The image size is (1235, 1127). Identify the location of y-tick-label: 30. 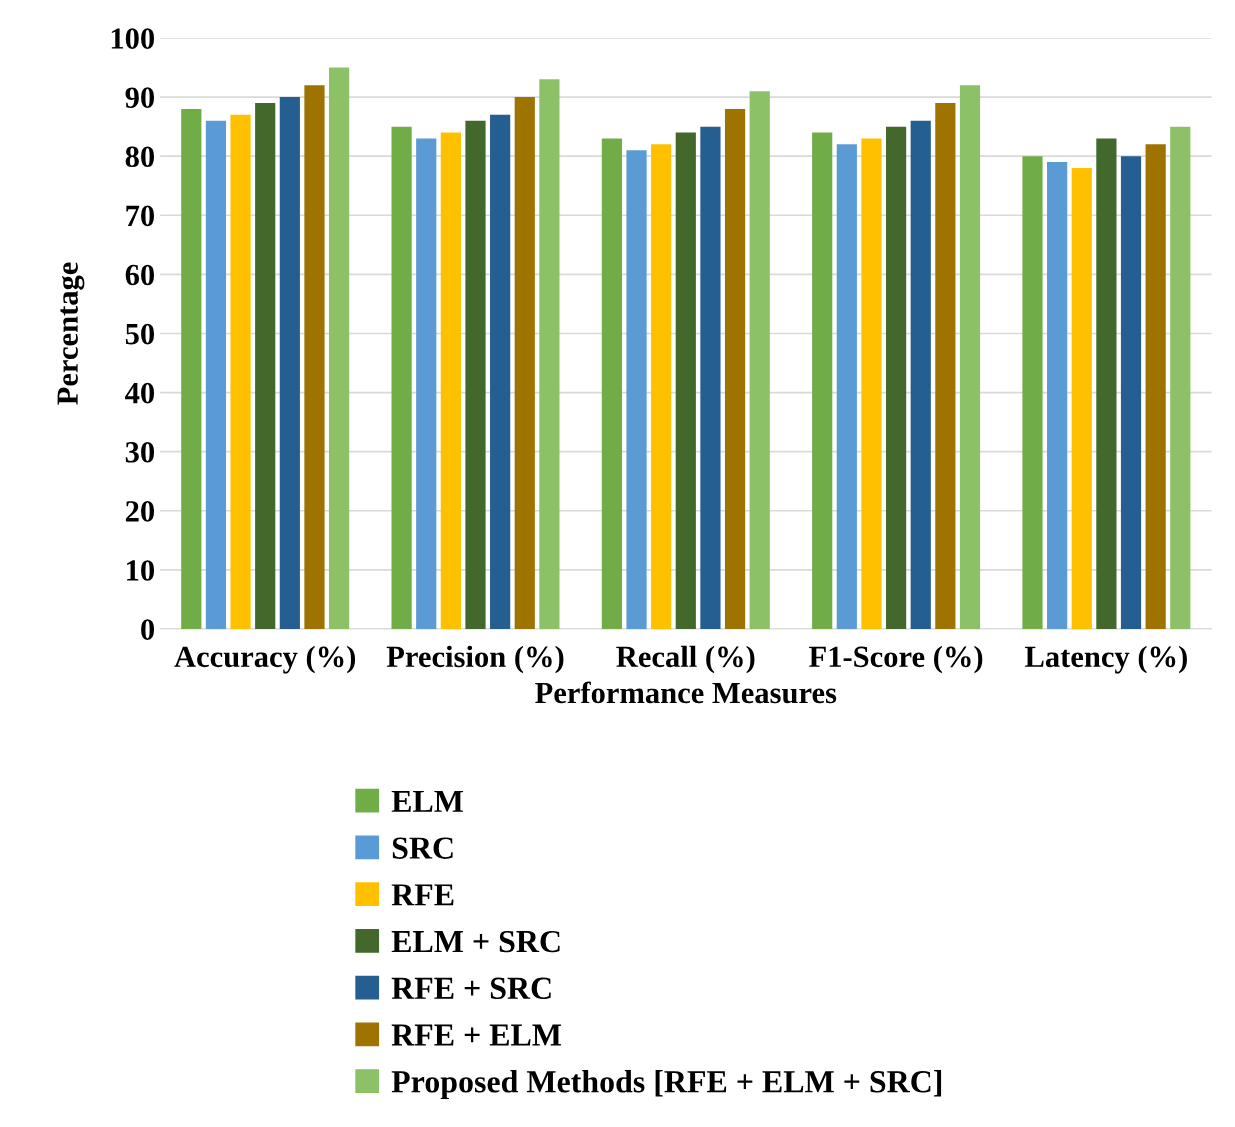
(140, 452).